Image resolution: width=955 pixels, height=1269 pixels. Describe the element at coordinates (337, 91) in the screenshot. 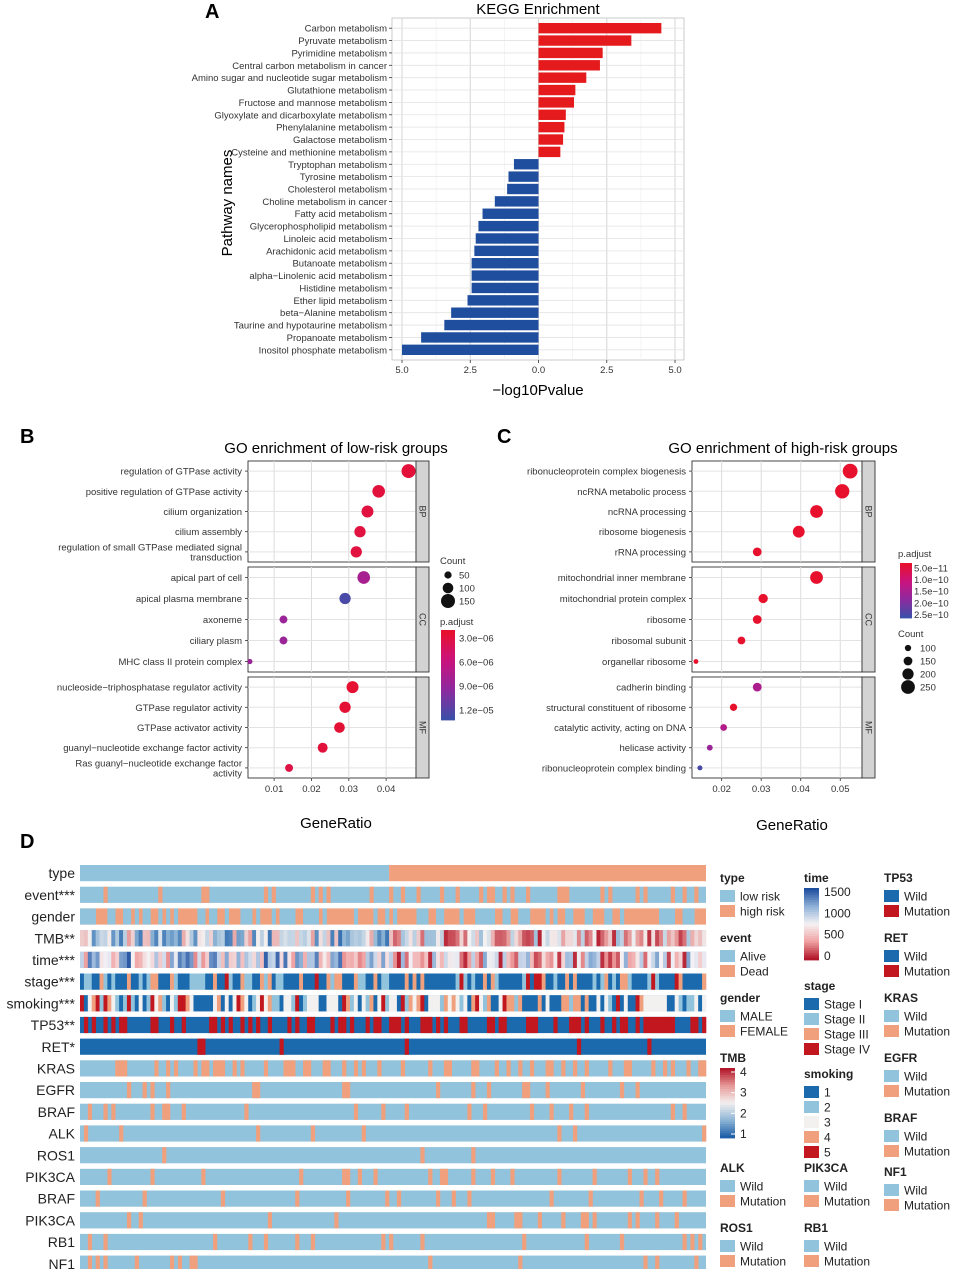

I see `kegg-y-tick-label: Glutathione metabolism` at that location.